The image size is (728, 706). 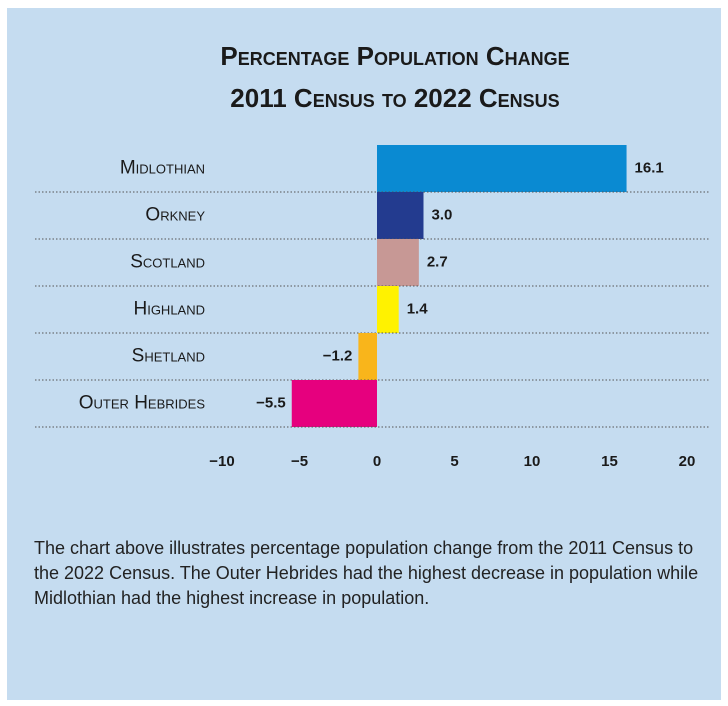 What do you see at coordinates (168, 356) in the screenshot?
I see `category-label: Shetland` at bounding box center [168, 356].